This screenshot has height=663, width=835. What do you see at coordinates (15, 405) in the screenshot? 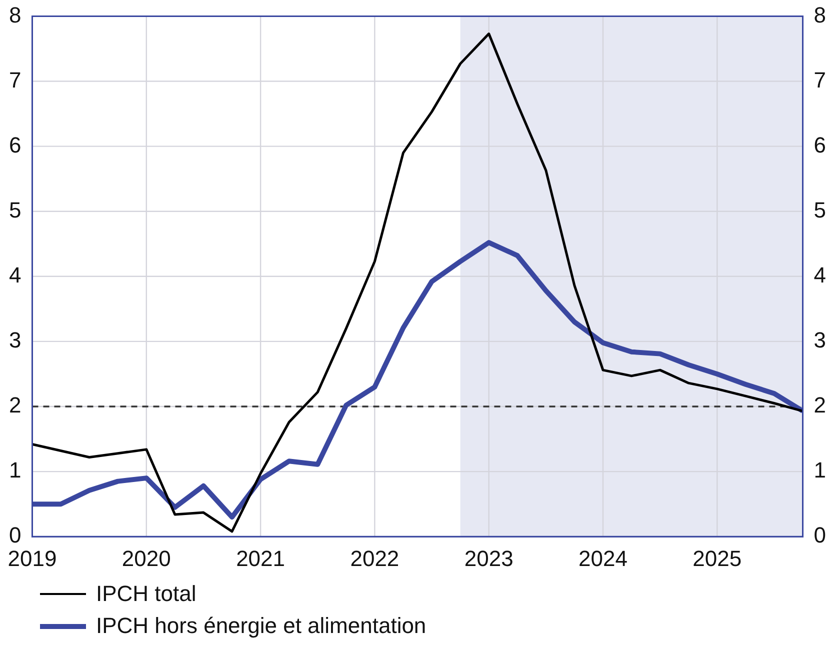
I see `y-tick-label: 2` at bounding box center [15, 405].